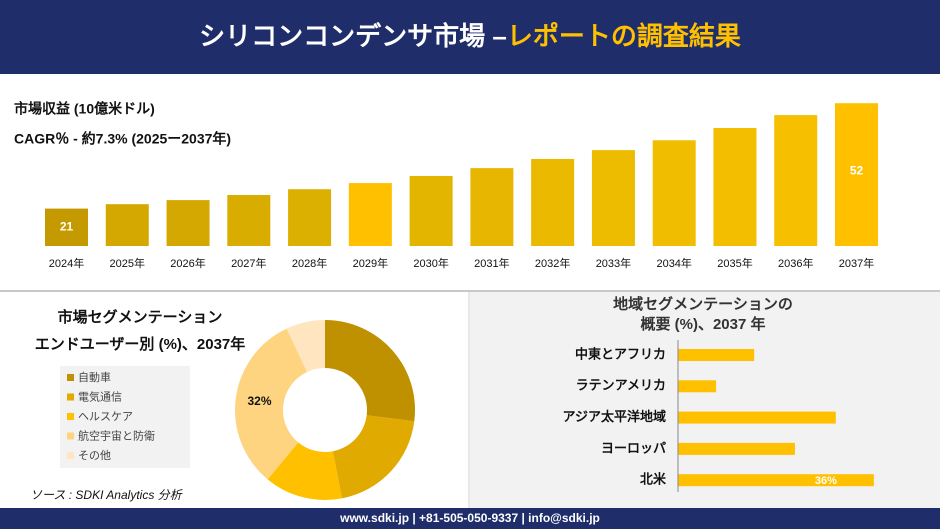 The height and width of the screenshot is (529, 940). I want to click on chart-title: 市場セグメンテーション, so click(140, 317).